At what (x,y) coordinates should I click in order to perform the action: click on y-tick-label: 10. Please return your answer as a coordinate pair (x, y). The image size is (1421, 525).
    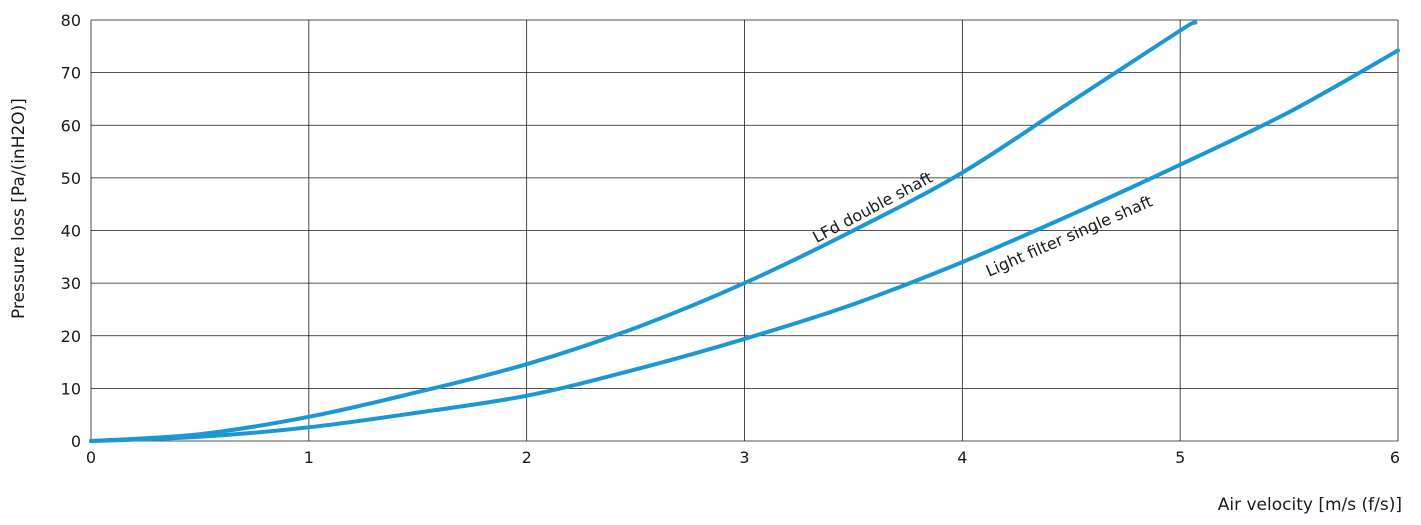
    Looking at the image, I should click on (71, 388).